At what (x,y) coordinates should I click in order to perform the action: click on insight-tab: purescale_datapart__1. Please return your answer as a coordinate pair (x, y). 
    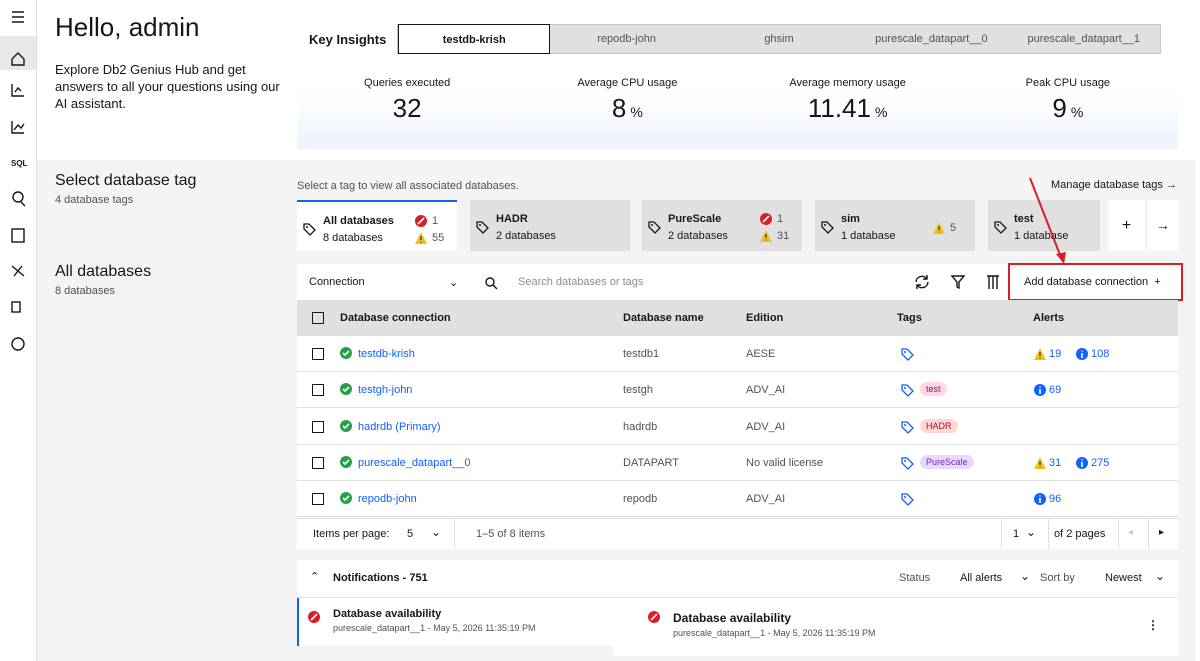
    Looking at the image, I should click on (1084, 39).